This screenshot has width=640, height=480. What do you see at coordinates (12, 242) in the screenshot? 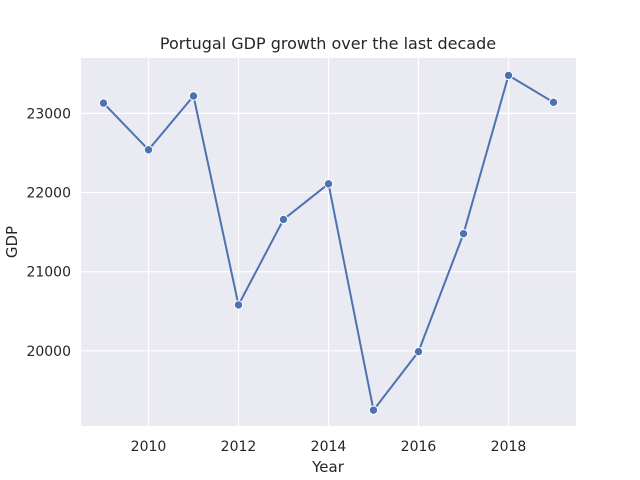
I see `y-axis-label: GDP` at bounding box center [12, 242].